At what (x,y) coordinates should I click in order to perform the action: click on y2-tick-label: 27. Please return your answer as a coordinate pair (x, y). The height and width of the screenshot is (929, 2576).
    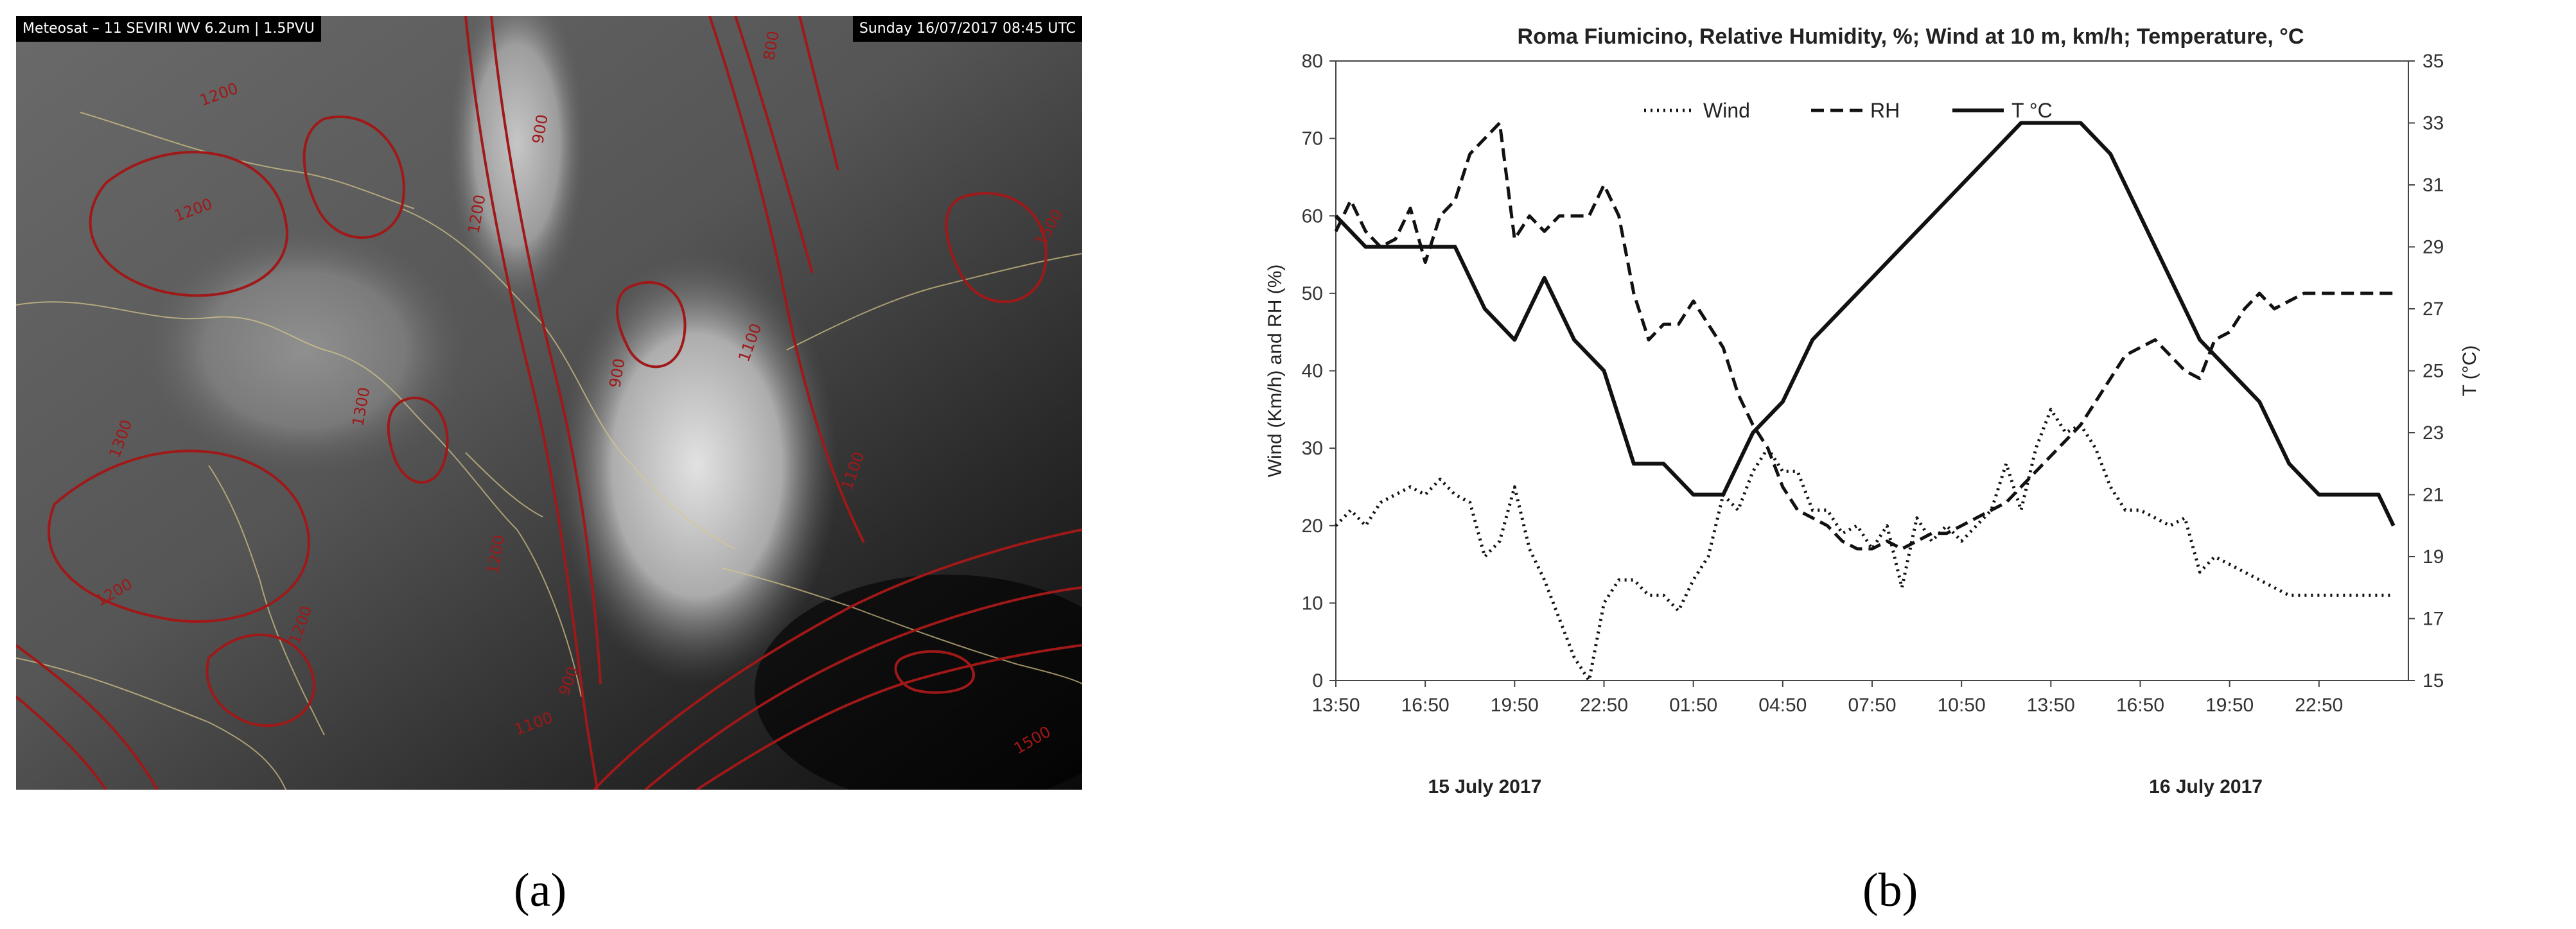
    Looking at the image, I should click on (2433, 309).